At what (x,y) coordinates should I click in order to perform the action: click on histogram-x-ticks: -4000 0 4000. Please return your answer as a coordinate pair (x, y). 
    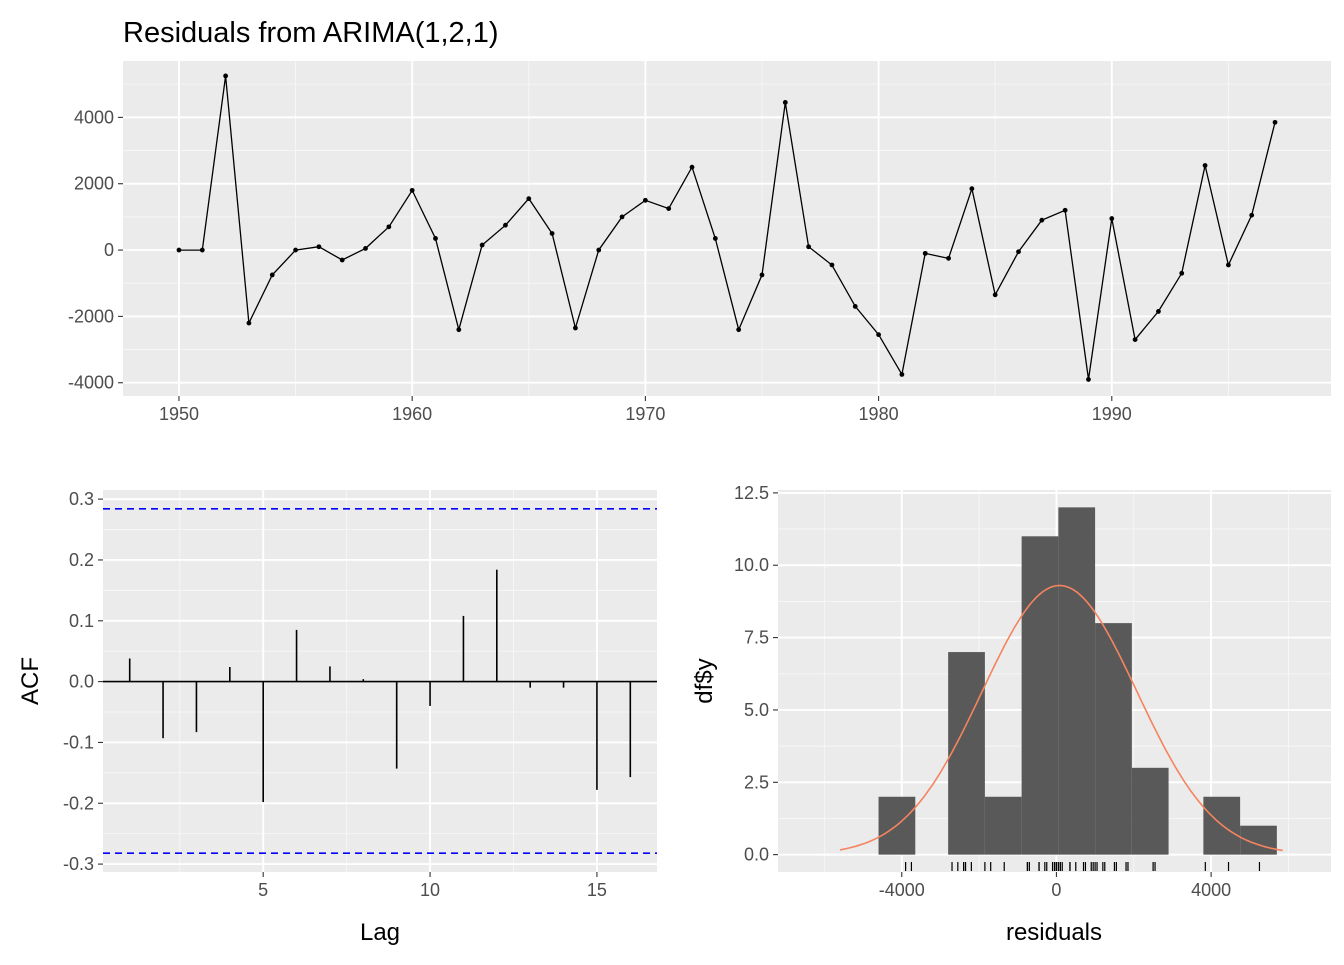
    Looking at the image, I should click on (1055, 886).